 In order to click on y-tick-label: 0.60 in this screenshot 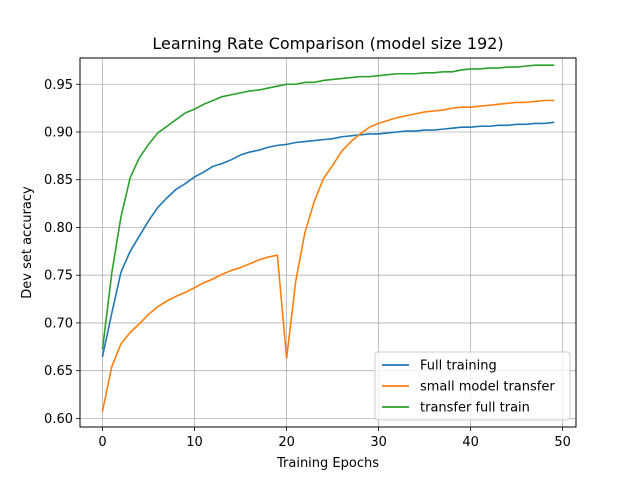, I will do `click(58, 419)`.